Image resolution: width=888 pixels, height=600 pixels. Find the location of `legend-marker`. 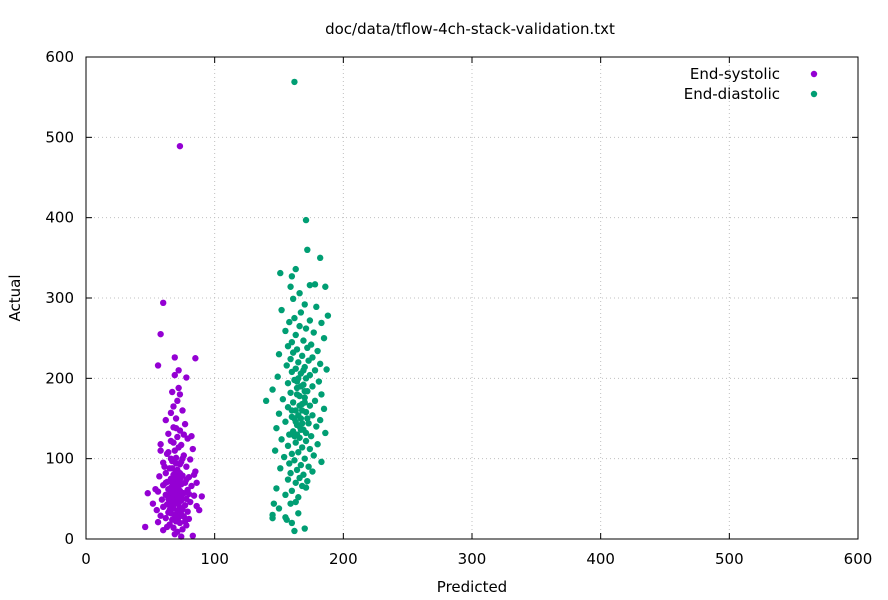

legend-marker is located at coordinates (814, 74).